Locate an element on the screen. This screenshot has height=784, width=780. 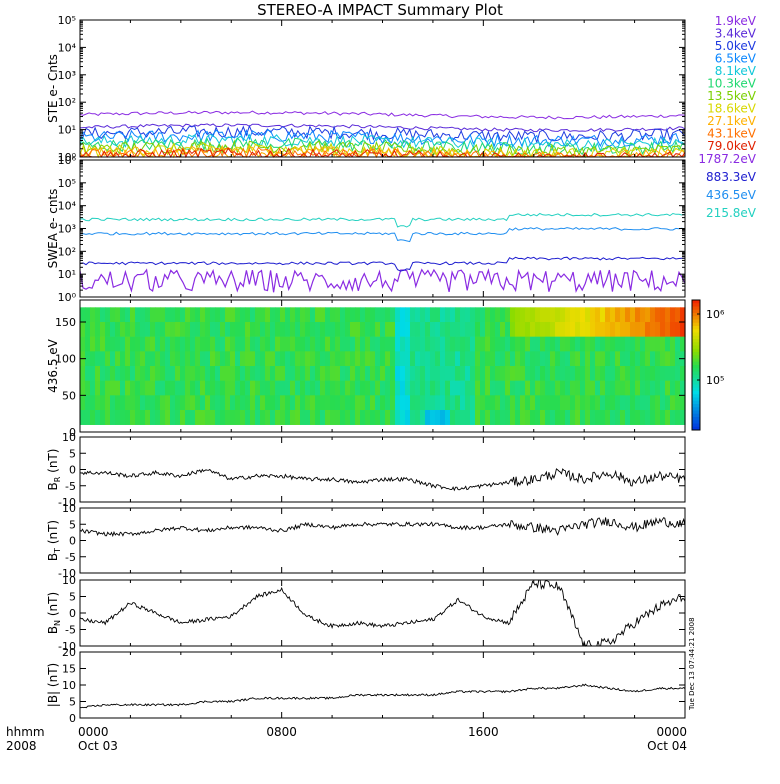
pad-ytick-label: 0 is located at coordinates (72, 432).